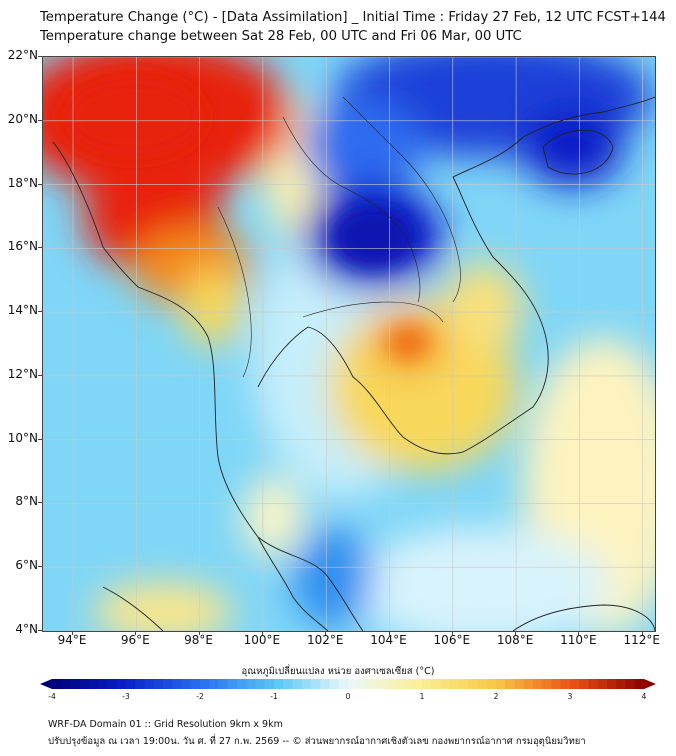  What do you see at coordinates (22, 182) in the screenshot?
I see `lat-label: 18°N` at bounding box center [22, 182].